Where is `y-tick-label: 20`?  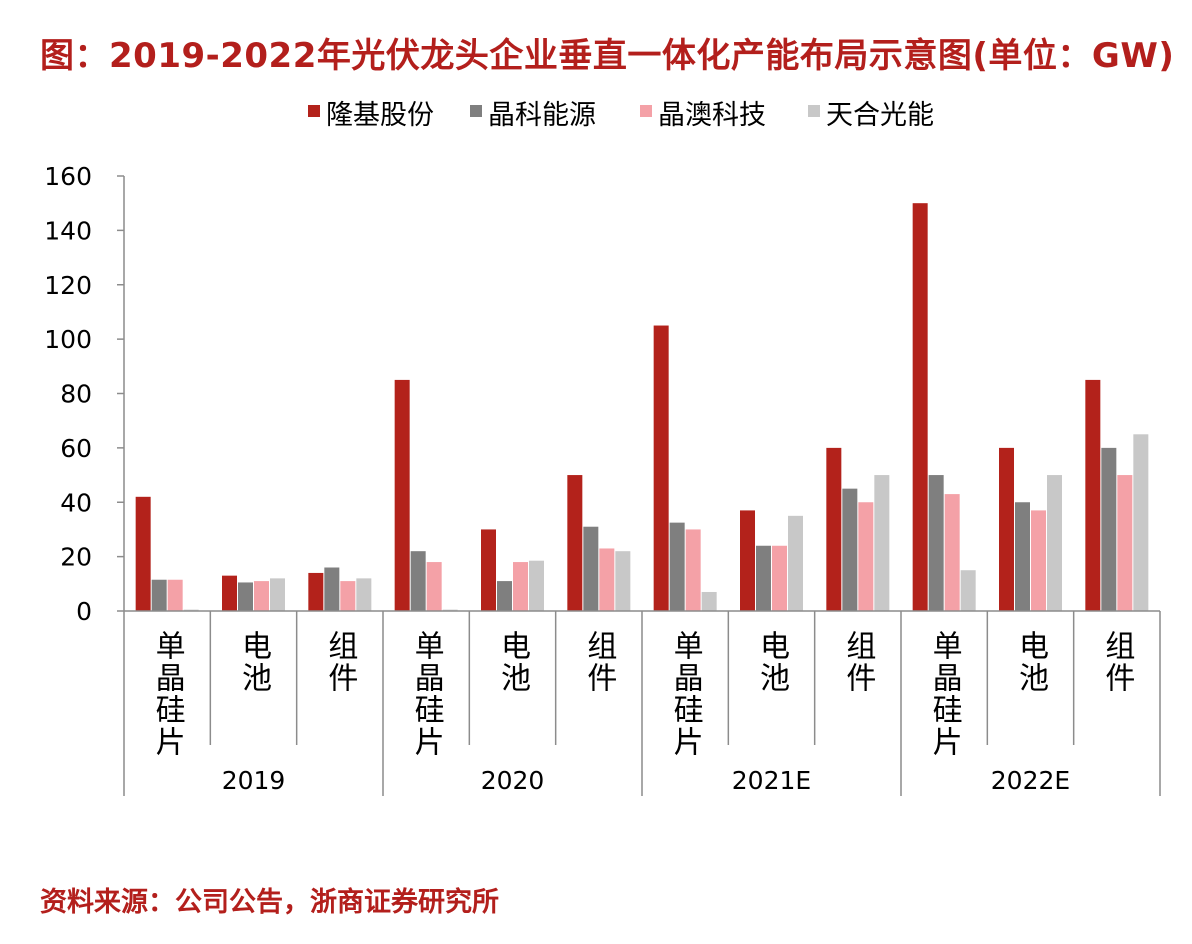 y-tick-label: 20 is located at coordinates (76, 557).